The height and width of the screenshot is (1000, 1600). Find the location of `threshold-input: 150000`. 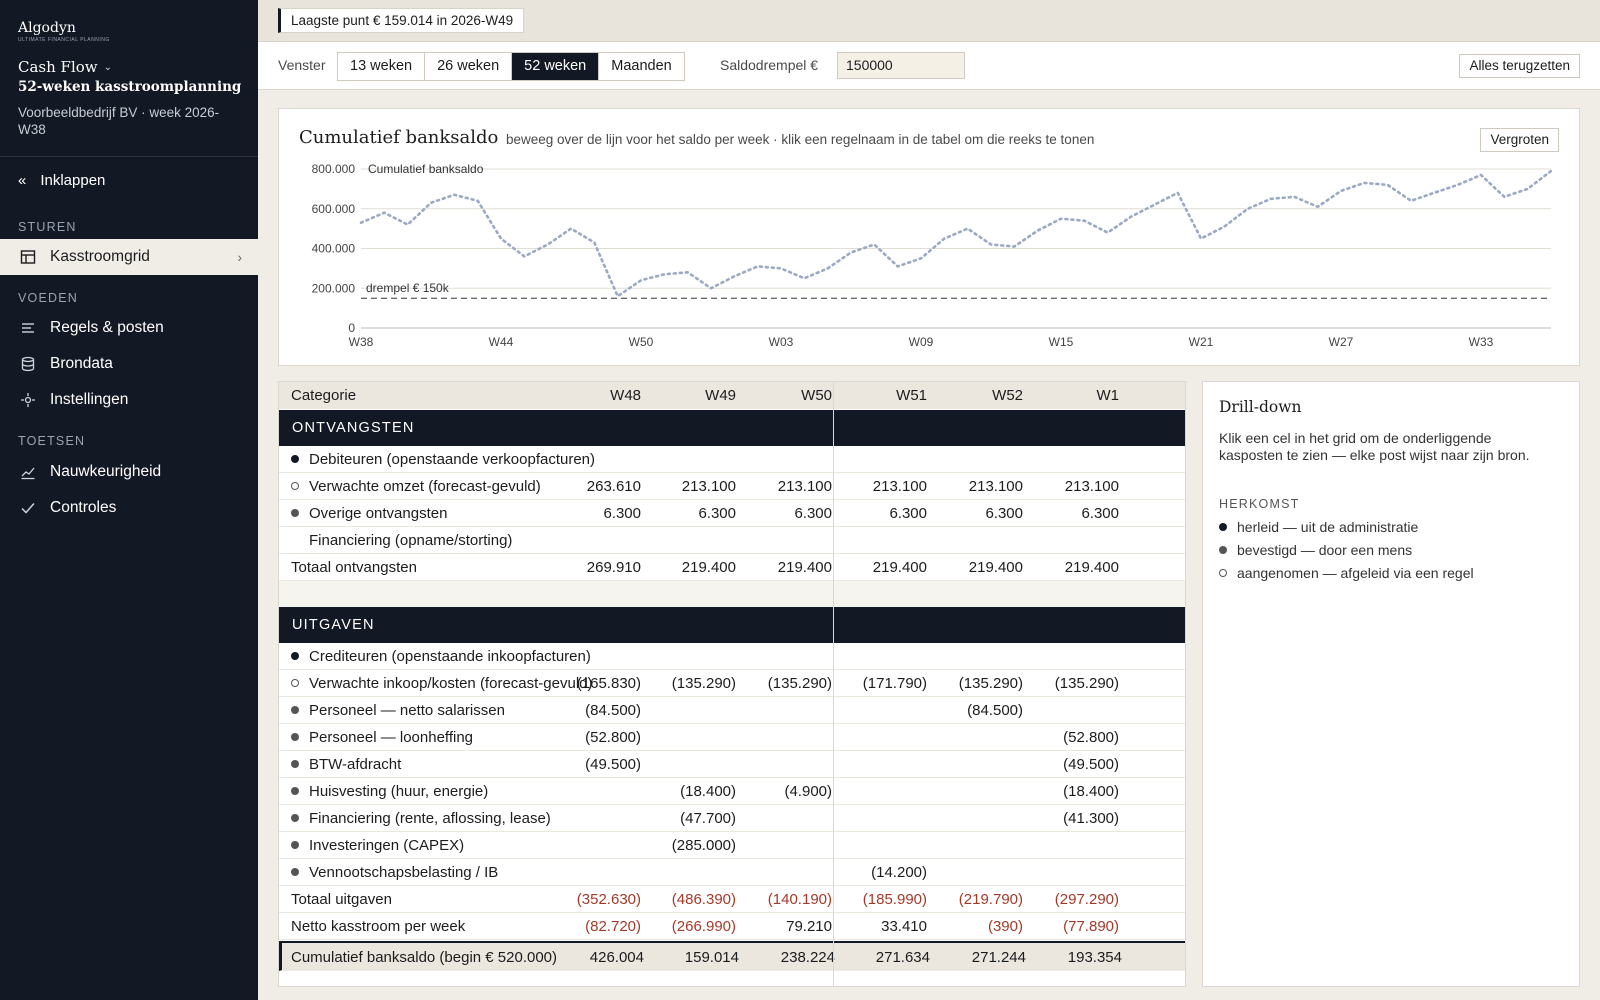

threshold-input: 150000 is located at coordinates (901, 65).